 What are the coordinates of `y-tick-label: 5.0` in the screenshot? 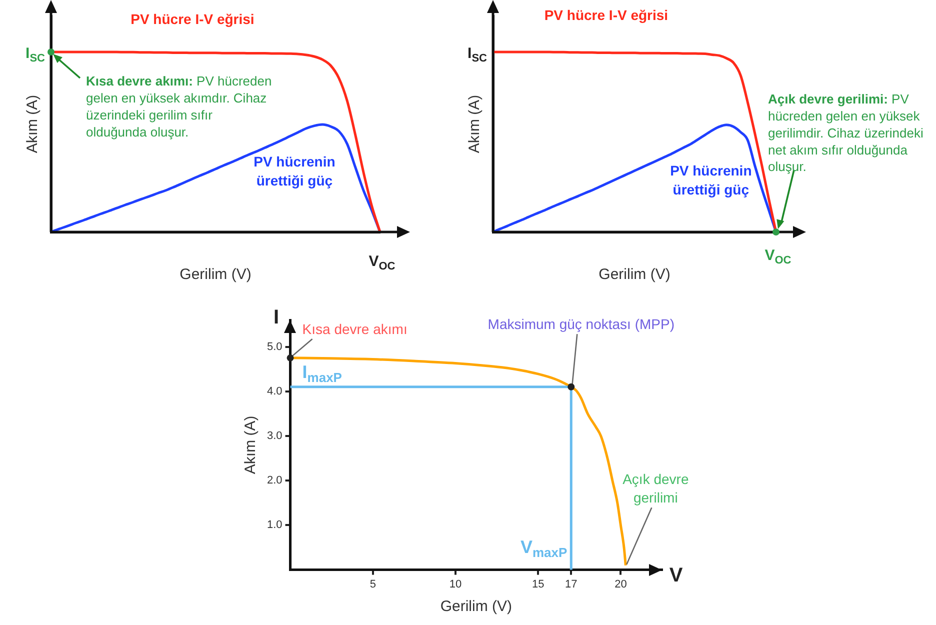 It's located at (274, 346).